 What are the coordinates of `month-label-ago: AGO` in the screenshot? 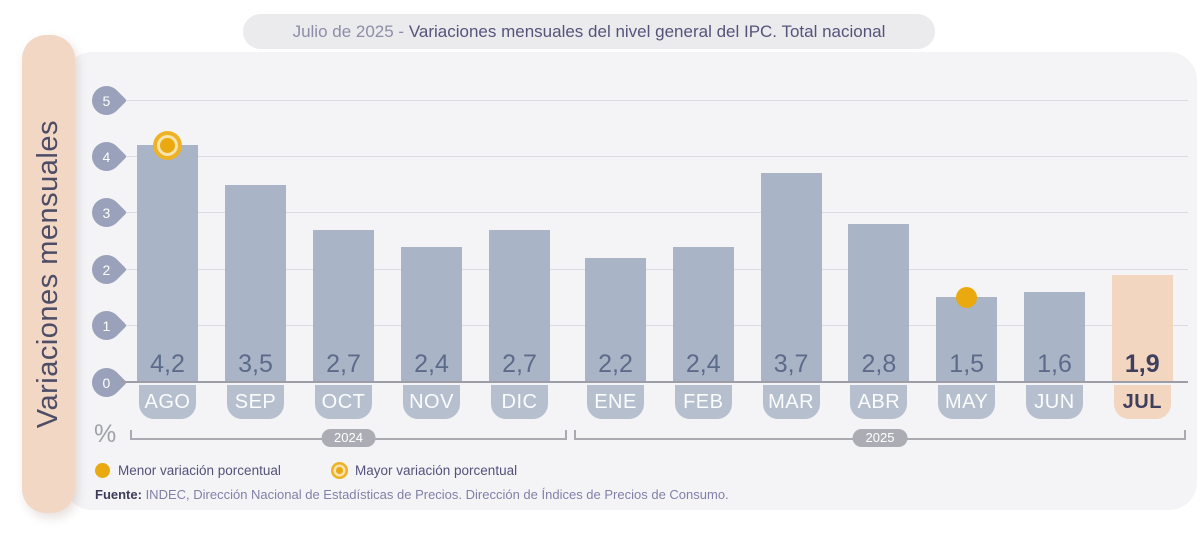 It's located at (167, 402).